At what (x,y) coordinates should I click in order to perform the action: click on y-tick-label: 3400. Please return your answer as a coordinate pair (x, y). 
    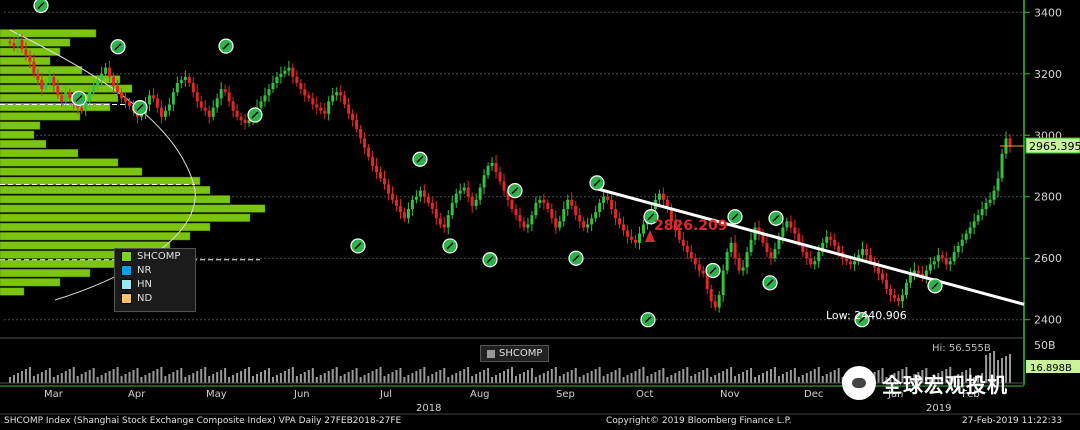
    Looking at the image, I should click on (1048, 12).